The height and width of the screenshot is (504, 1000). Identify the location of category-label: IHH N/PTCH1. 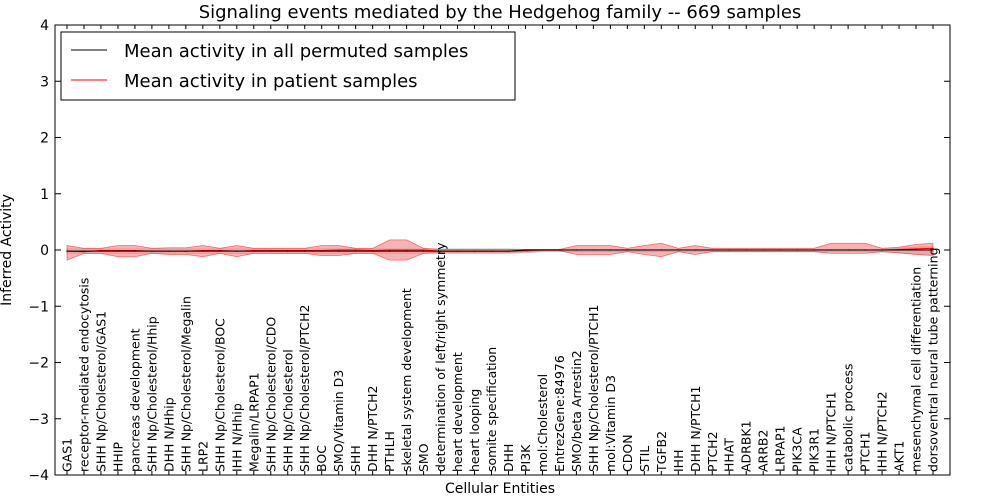
(831, 431).